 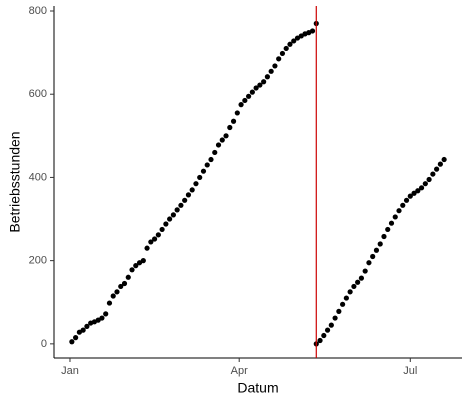 I want to click on x-tick-label: Apr, so click(x=239, y=371).